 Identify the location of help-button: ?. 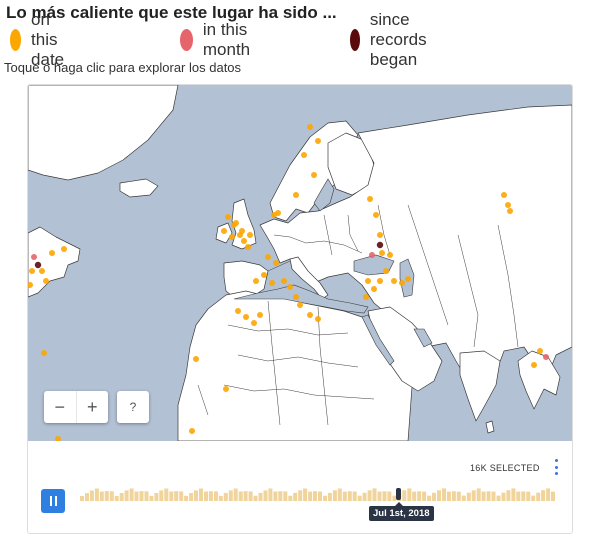
(133, 407).